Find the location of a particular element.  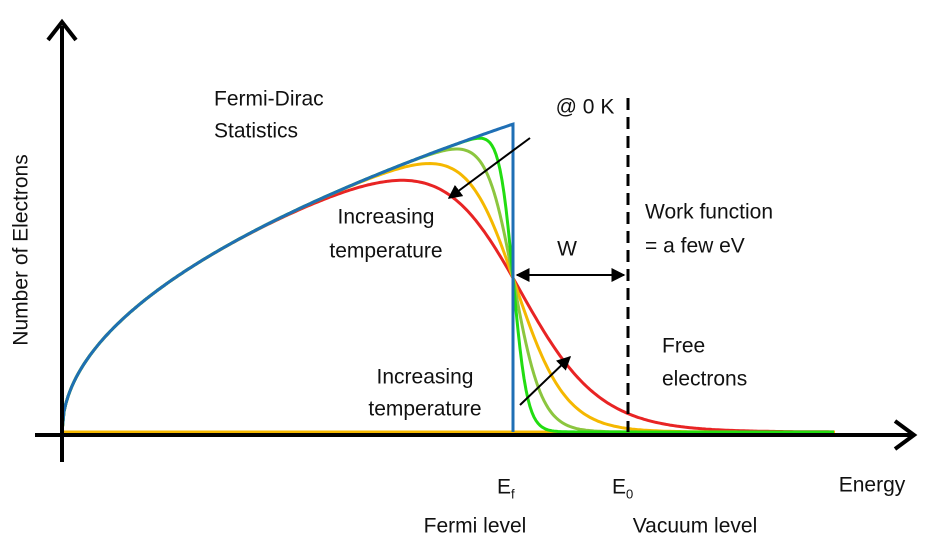

label: Statistics is located at coordinates (256, 131).